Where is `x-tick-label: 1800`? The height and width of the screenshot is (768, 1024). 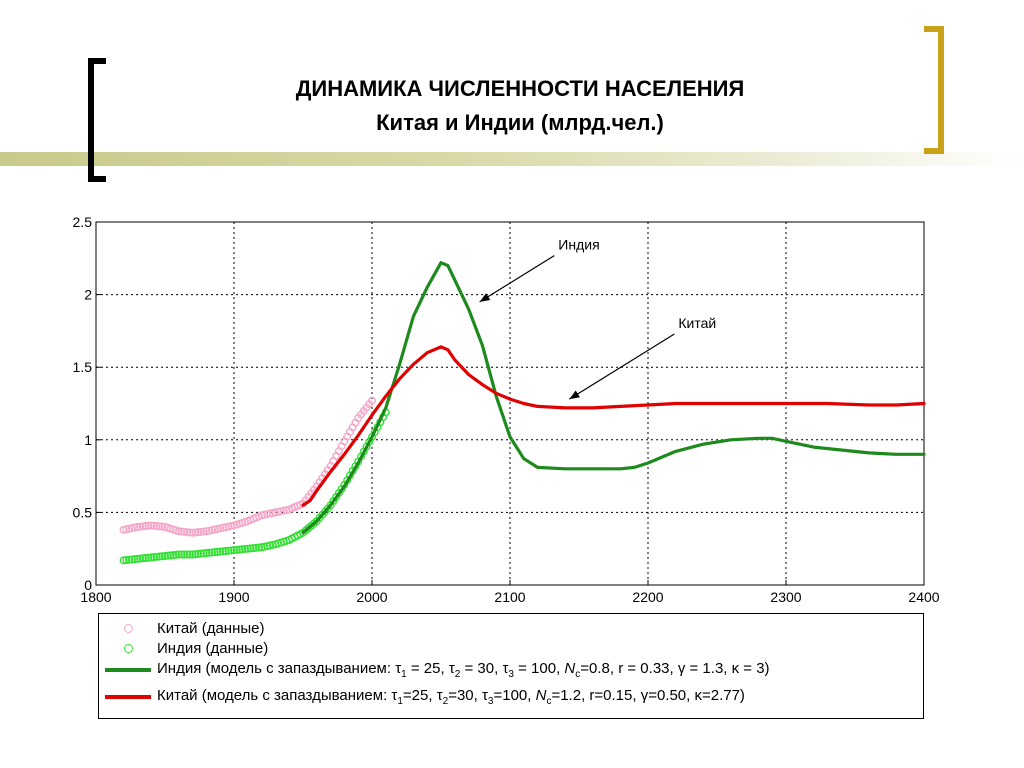
x-tick-label: 1800 is located at coordinates (95, 597).